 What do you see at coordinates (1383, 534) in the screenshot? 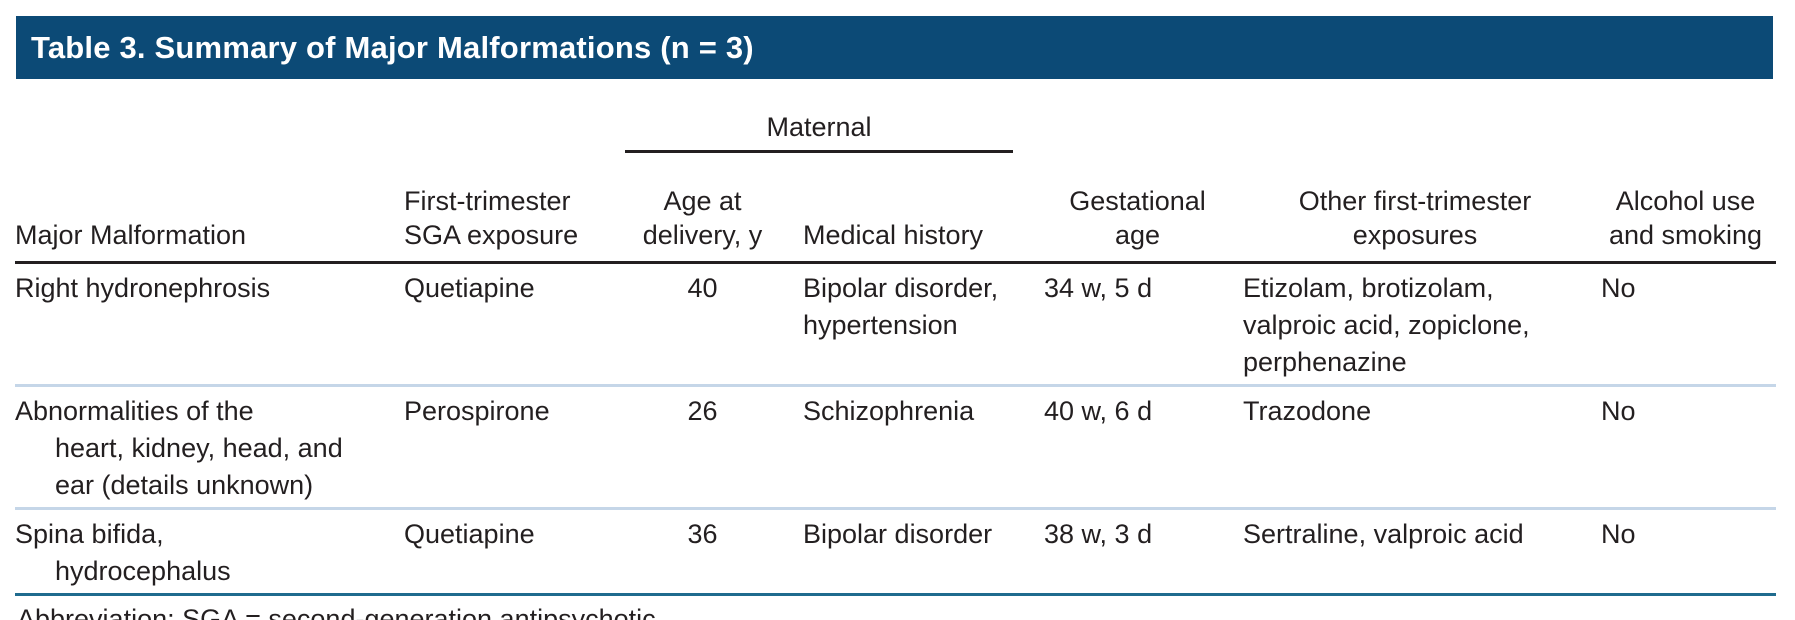
I see `table-cell: Sertraline, valproic acid` at bounding box center [1383, 534].